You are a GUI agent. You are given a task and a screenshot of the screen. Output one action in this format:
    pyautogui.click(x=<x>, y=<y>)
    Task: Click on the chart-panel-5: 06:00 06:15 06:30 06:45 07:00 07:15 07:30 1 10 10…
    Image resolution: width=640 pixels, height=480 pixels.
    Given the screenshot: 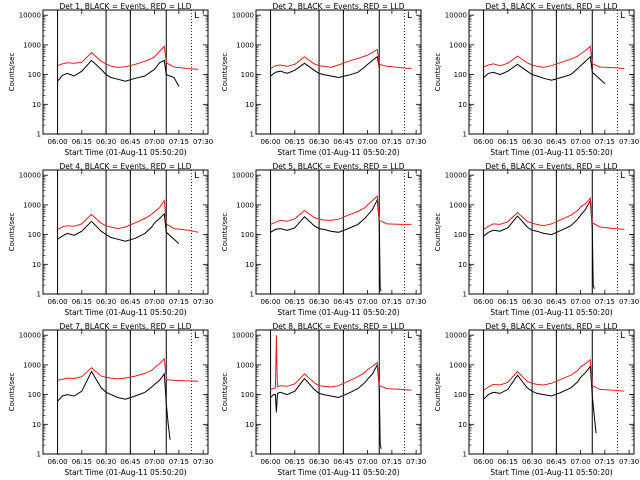 What is the action you would take?
    pyautogui.click(x=323, y=239)
    